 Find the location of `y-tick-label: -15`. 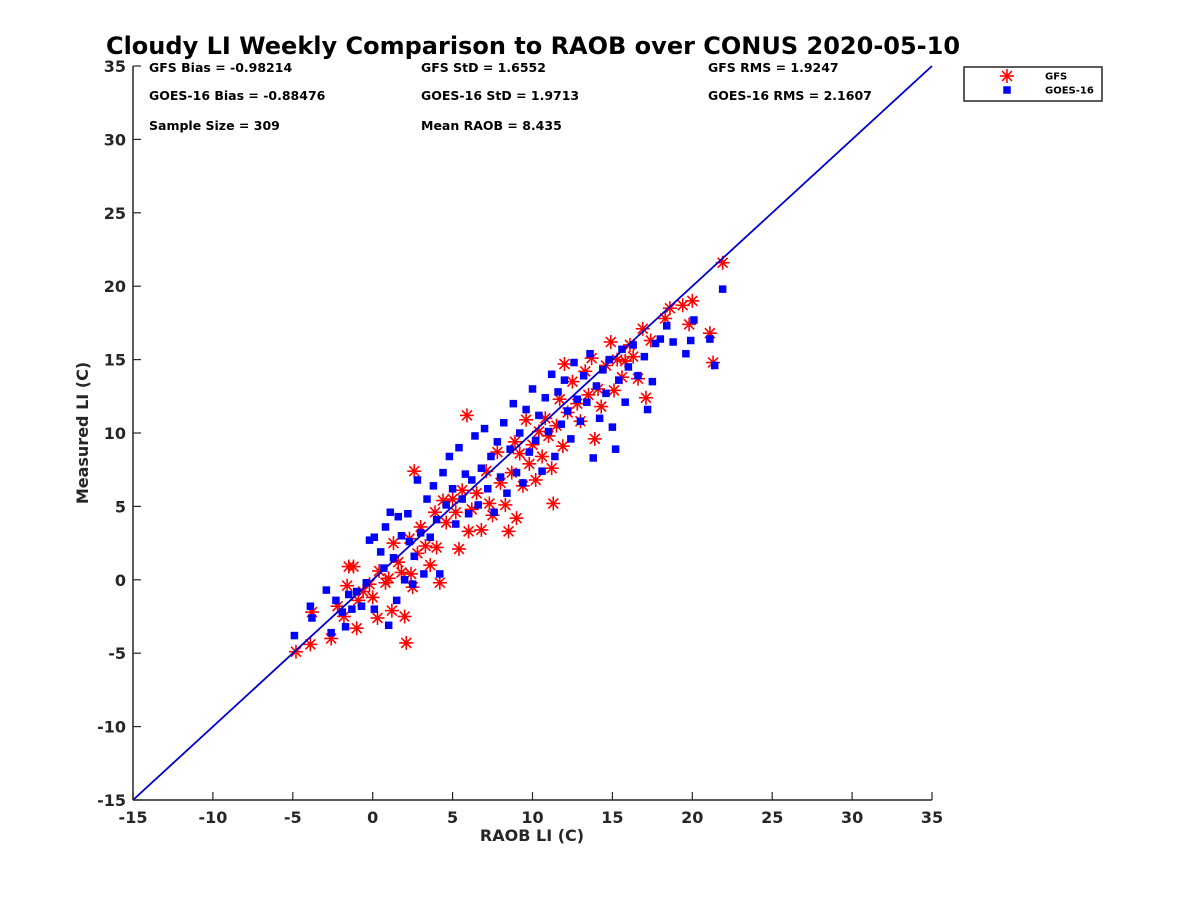

y-tick-label: -15 is located at coordinates (111, 800).